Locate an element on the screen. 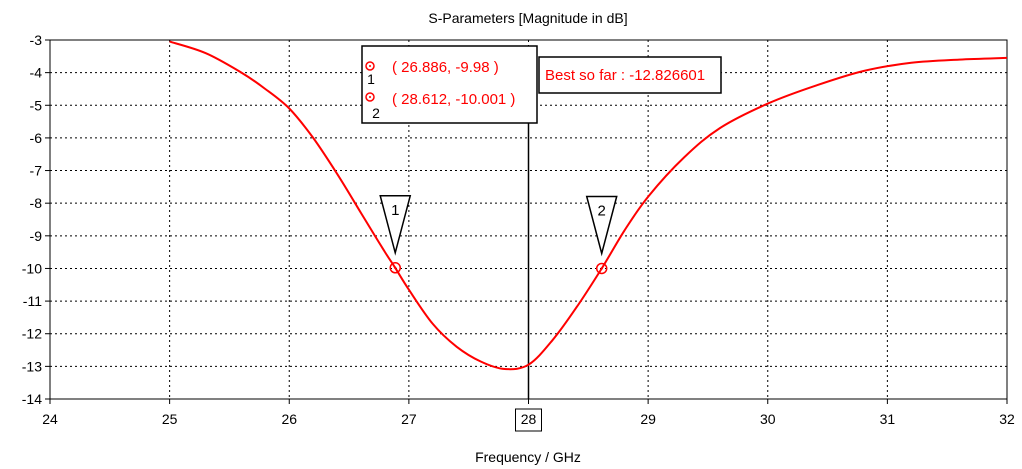  x-tick-label: 26 is located at coordinates (289, 419).